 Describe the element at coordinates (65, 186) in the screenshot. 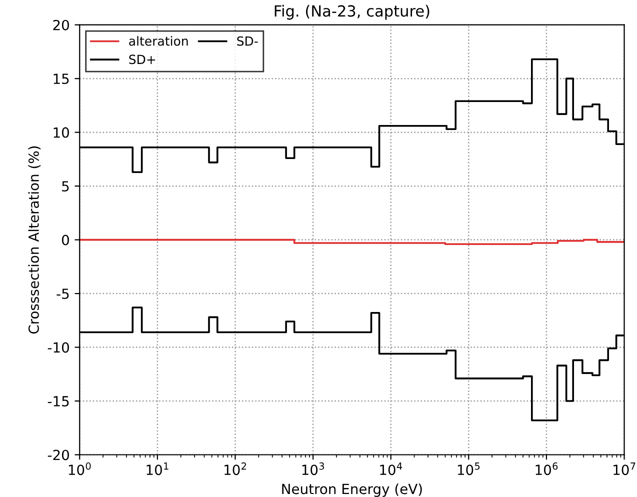

I see `y-tick-label: 5` at that location.